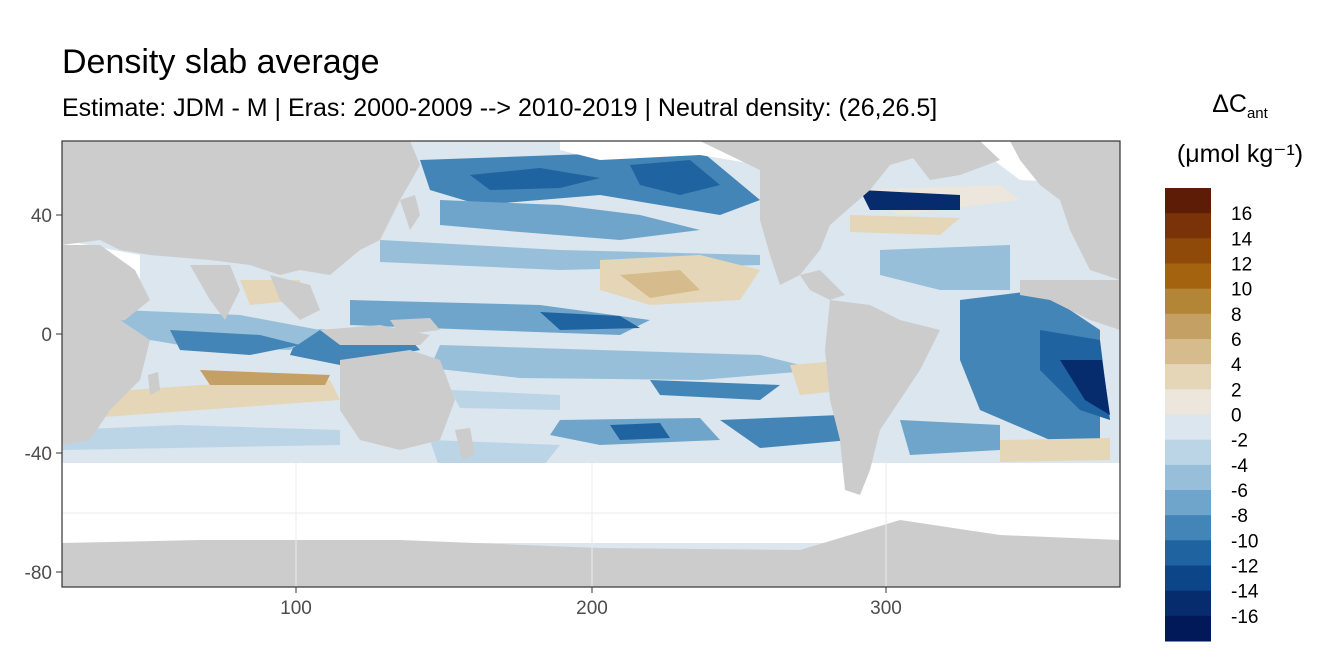 Image resolution: width=1344 pixels, height=672 pixels. Describe the element at coordinates (1236, 390) in the screenshot. I see `legend-label: 2` at that location.